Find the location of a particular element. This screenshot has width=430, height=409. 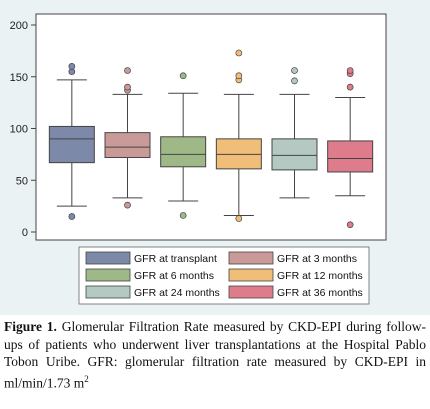

y-axis: 0 50 100 150 200 is located at coordinates (23, 129).